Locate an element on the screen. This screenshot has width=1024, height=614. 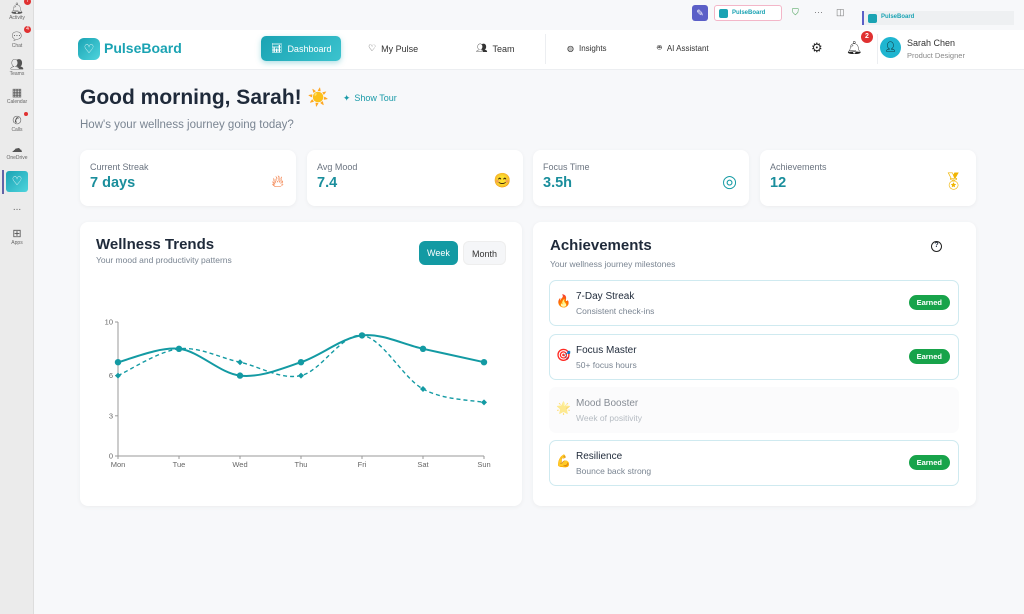
card-subtitle: Your mood and productivity patterns is located at coordinates (164, 260).